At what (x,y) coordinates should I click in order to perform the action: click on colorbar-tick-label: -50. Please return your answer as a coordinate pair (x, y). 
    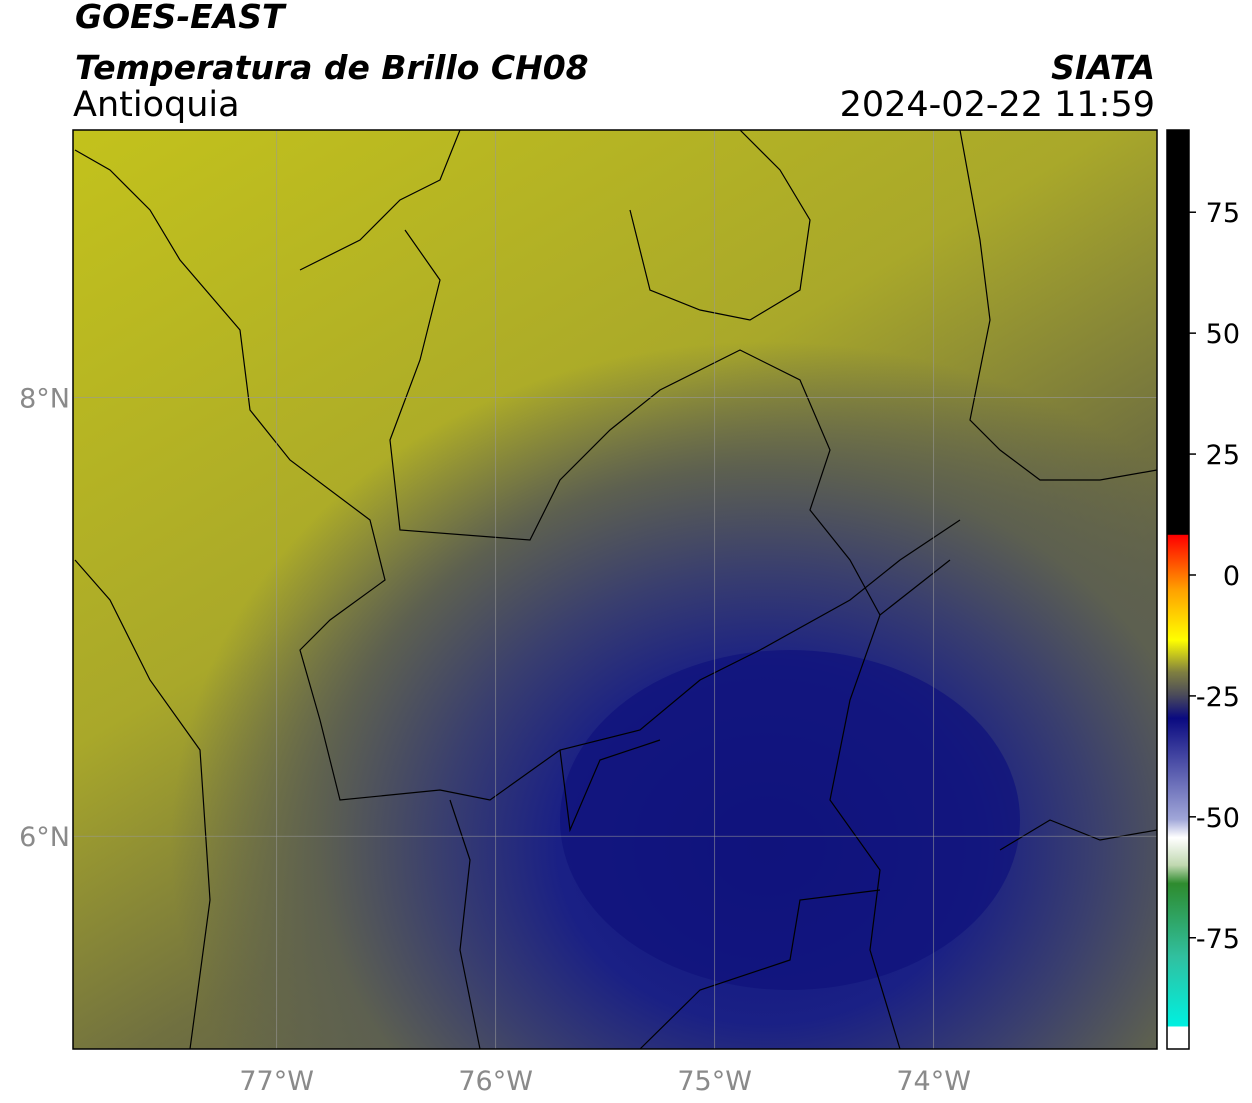
    Looking at the image, I should click on (1218, 818).